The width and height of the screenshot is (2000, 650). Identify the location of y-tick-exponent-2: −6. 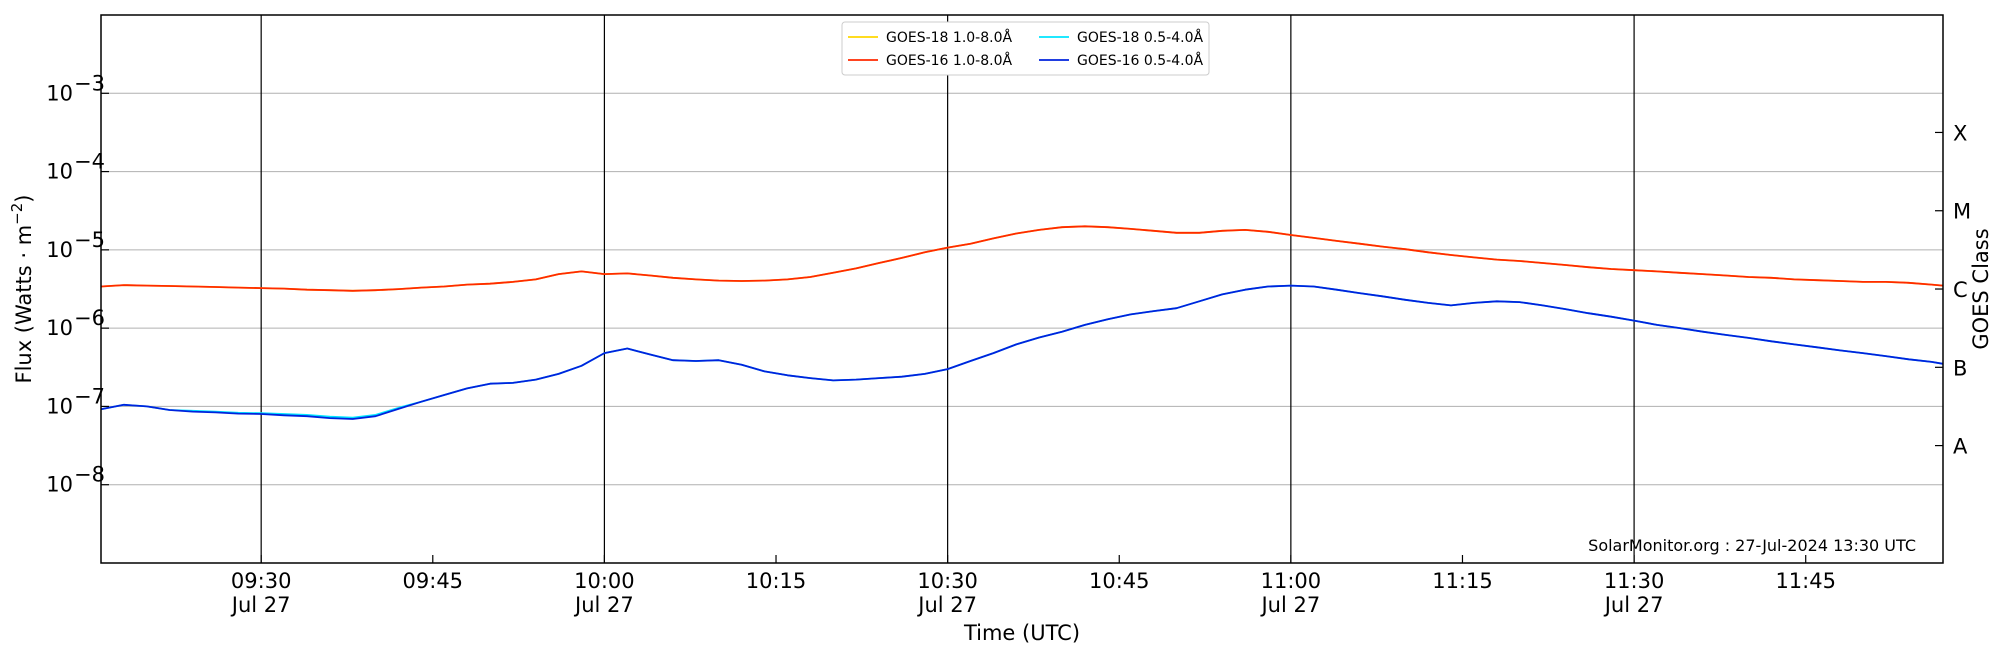
(89, 318).